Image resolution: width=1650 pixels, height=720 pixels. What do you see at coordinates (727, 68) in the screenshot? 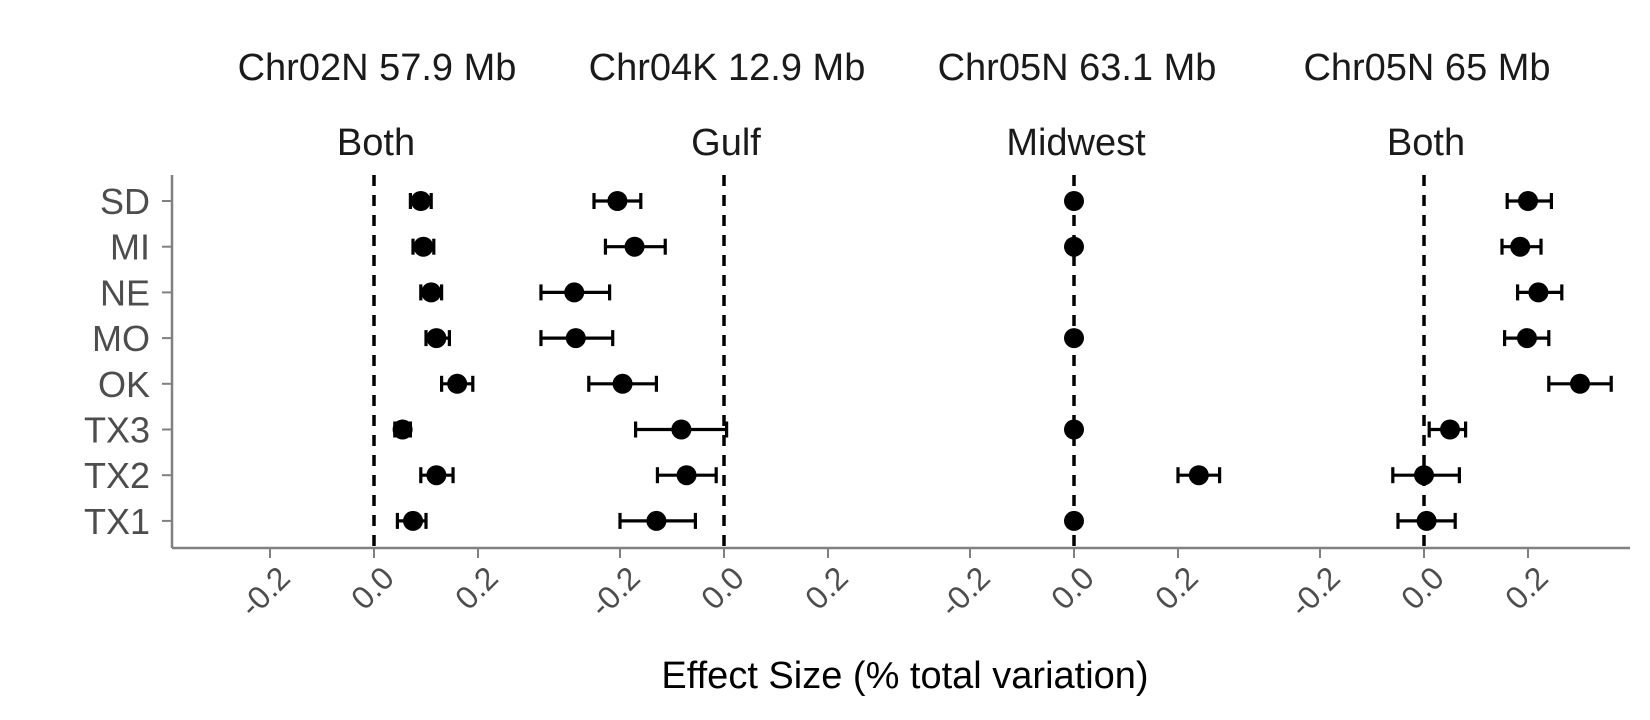
I see `facet-title: Chr04K 12.9 Mb` at bounding box center [727, 68].